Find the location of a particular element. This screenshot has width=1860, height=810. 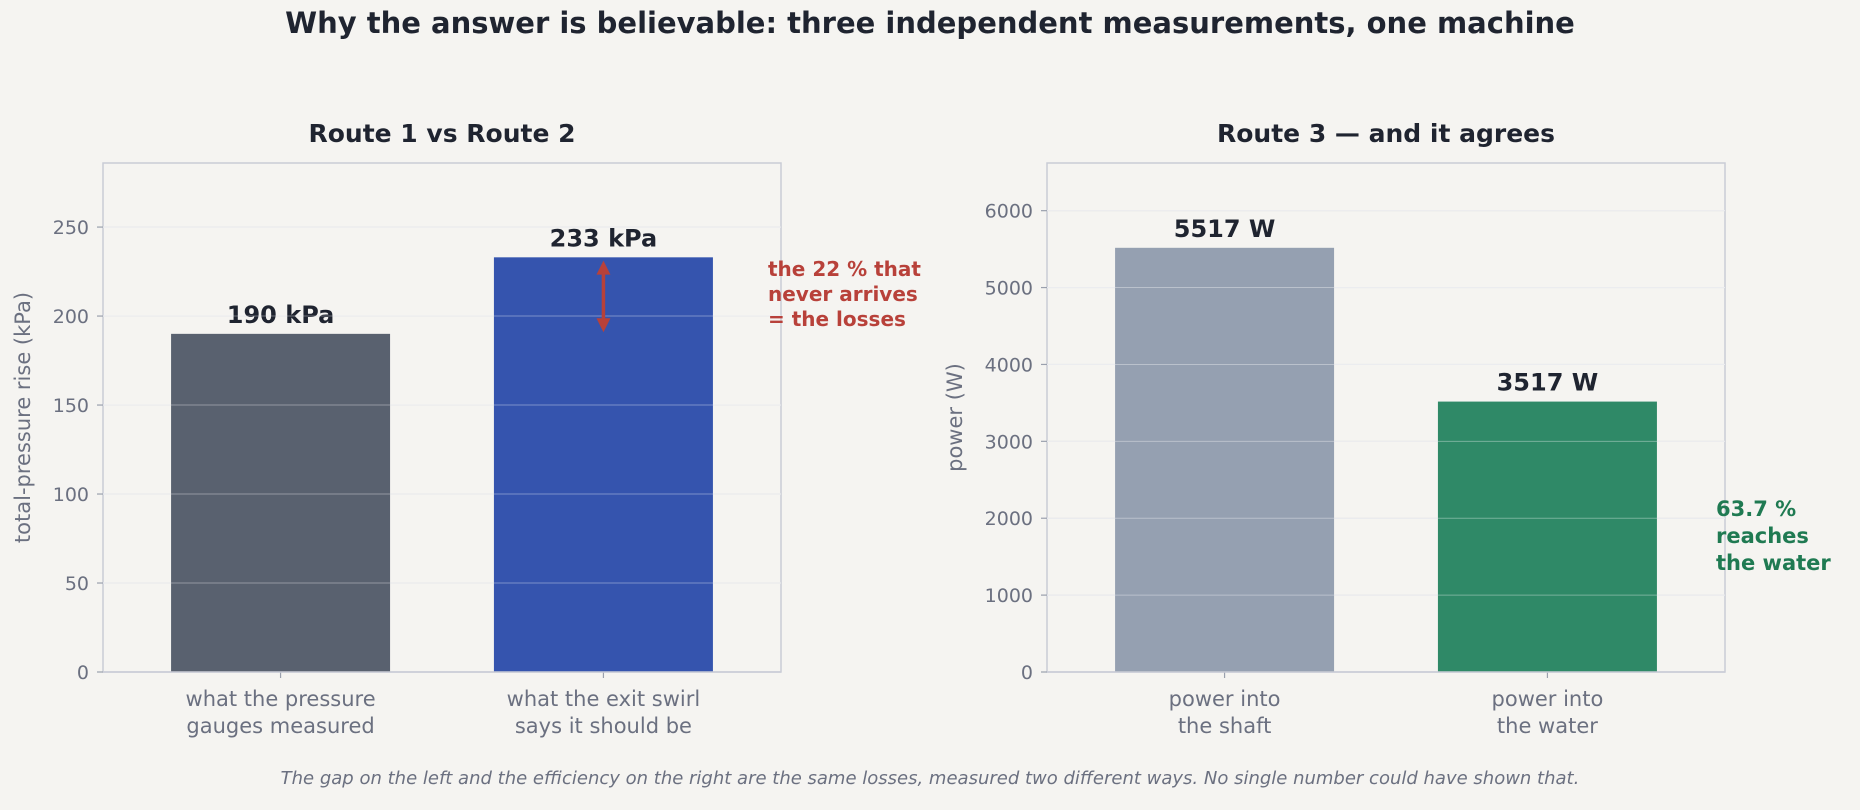

bar-value-label: 190 kPa is located at coordinates (281, 315).